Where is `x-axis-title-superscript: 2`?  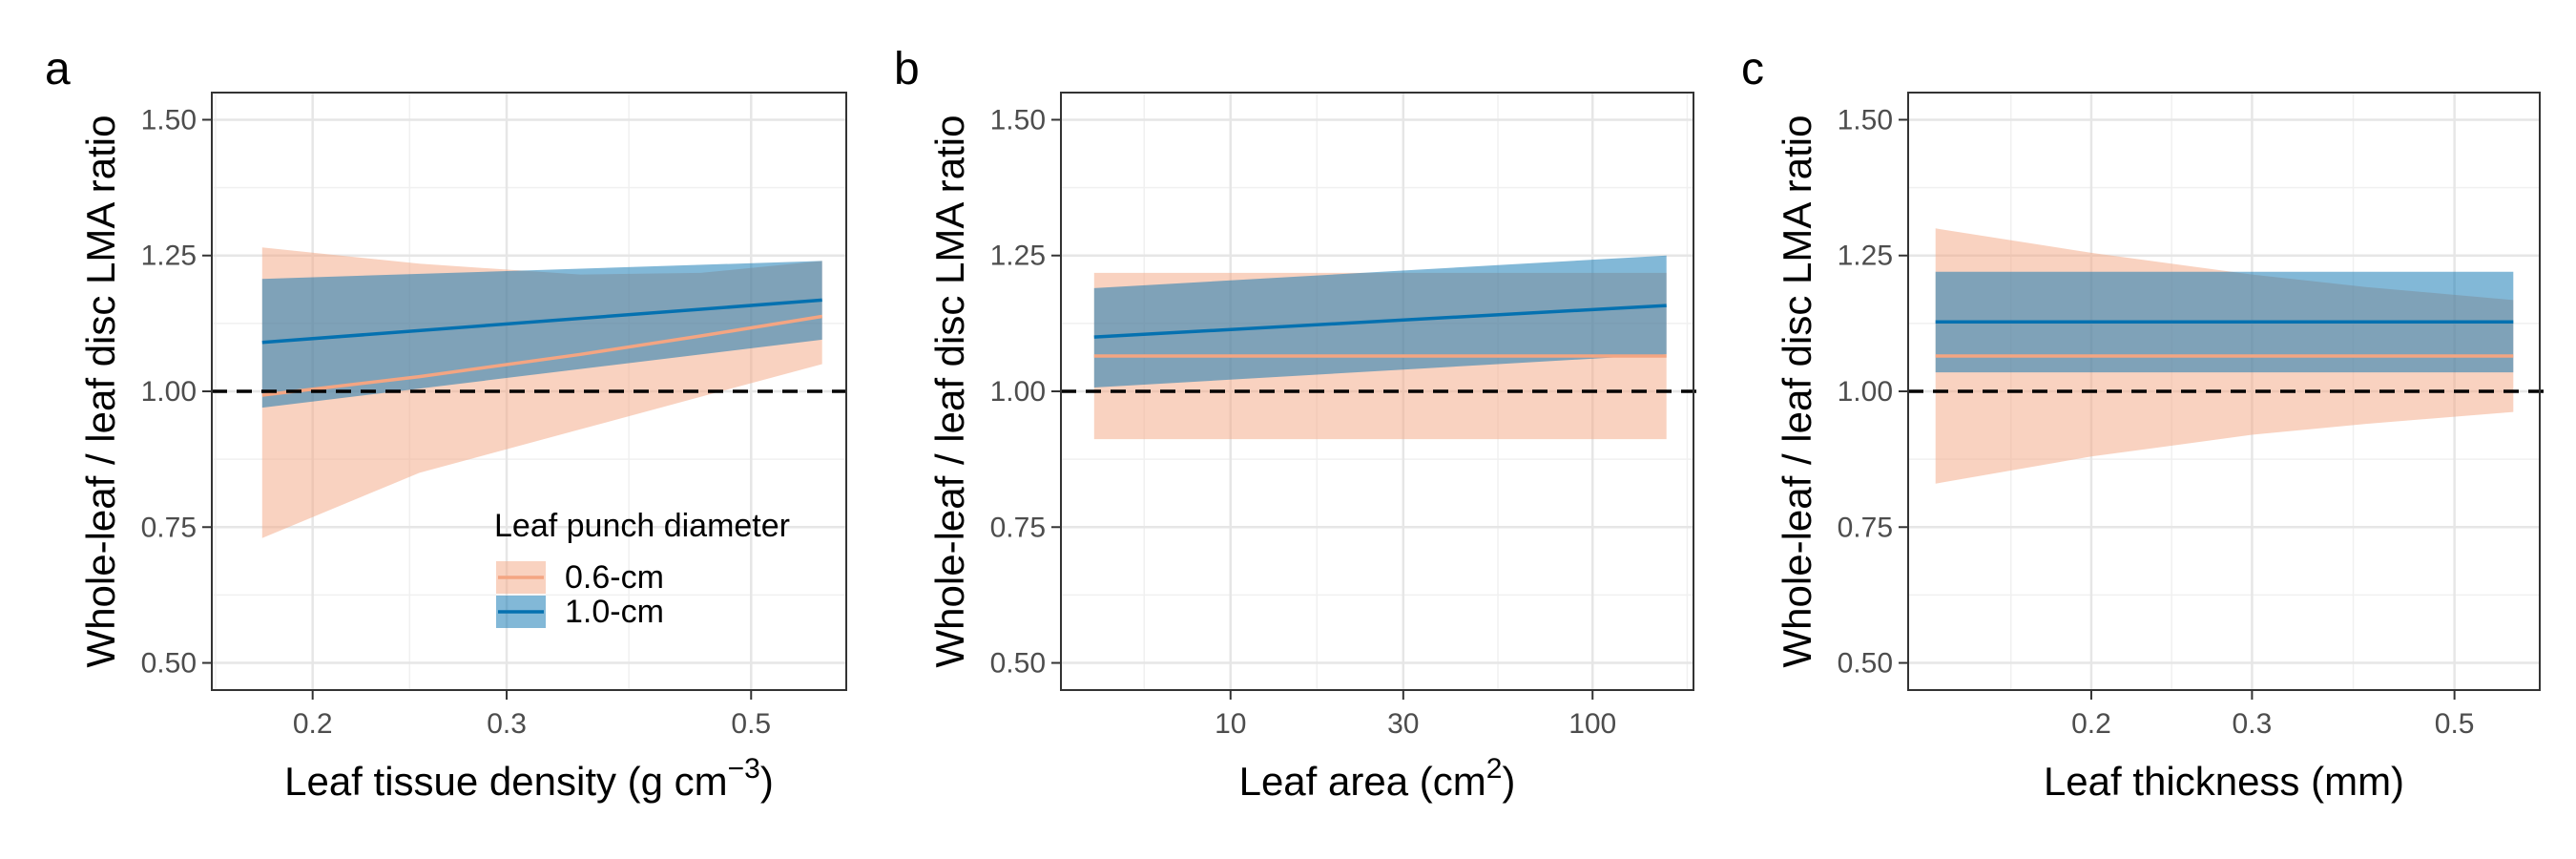 x-axis-title-superscript: 2 is located at coordinates (1494, 769).